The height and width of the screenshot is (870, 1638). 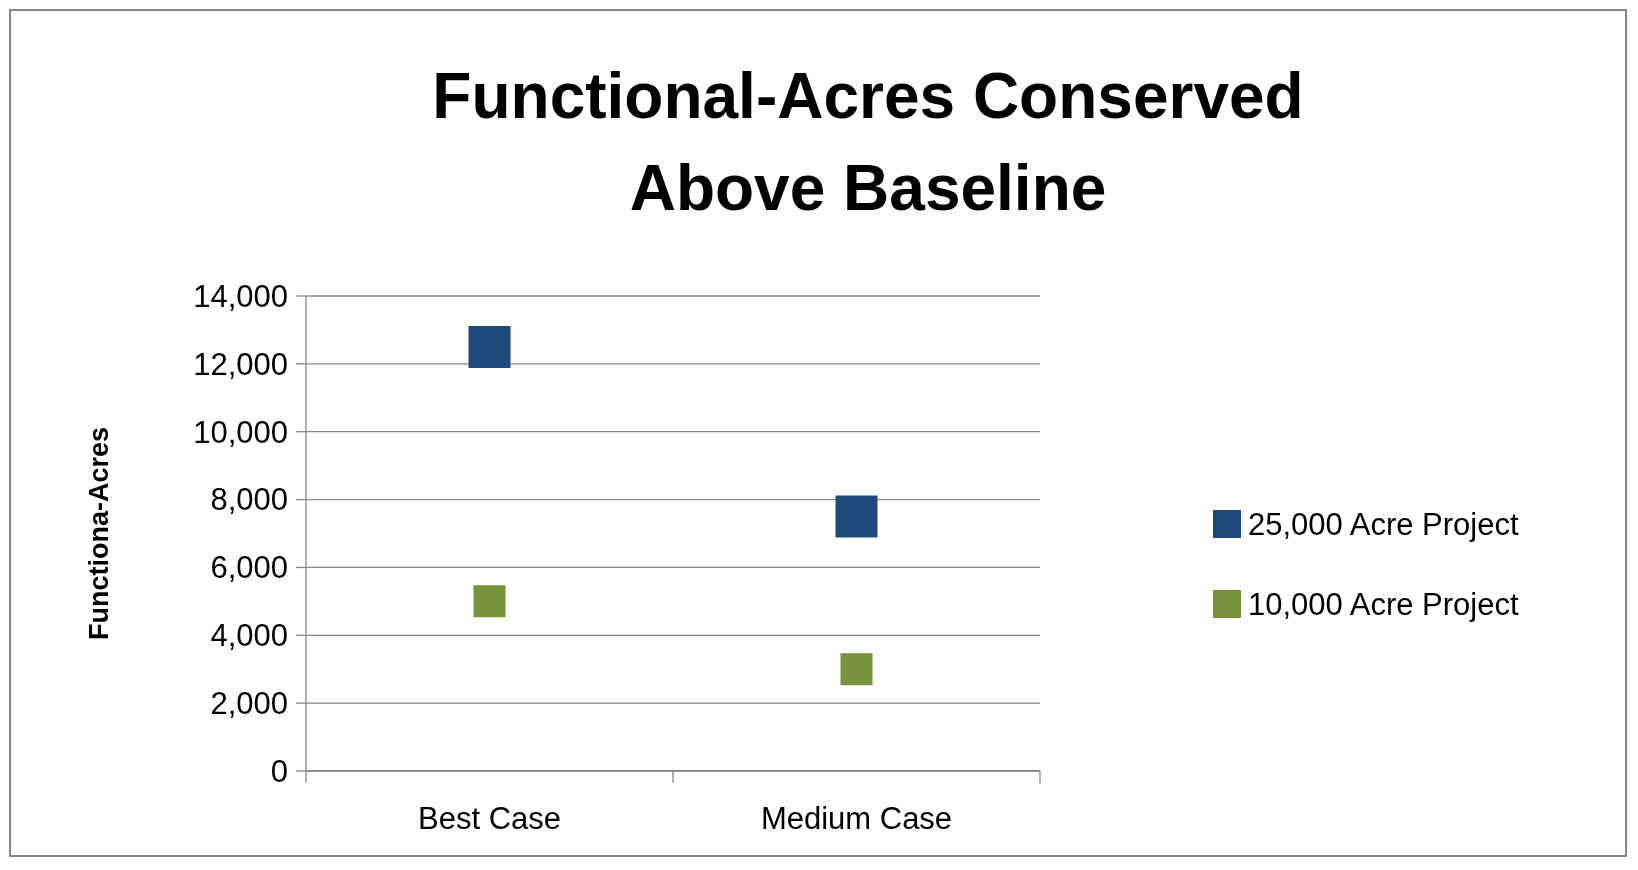 I want to click on y-tick-label: 0, so click(x=279, y=771).